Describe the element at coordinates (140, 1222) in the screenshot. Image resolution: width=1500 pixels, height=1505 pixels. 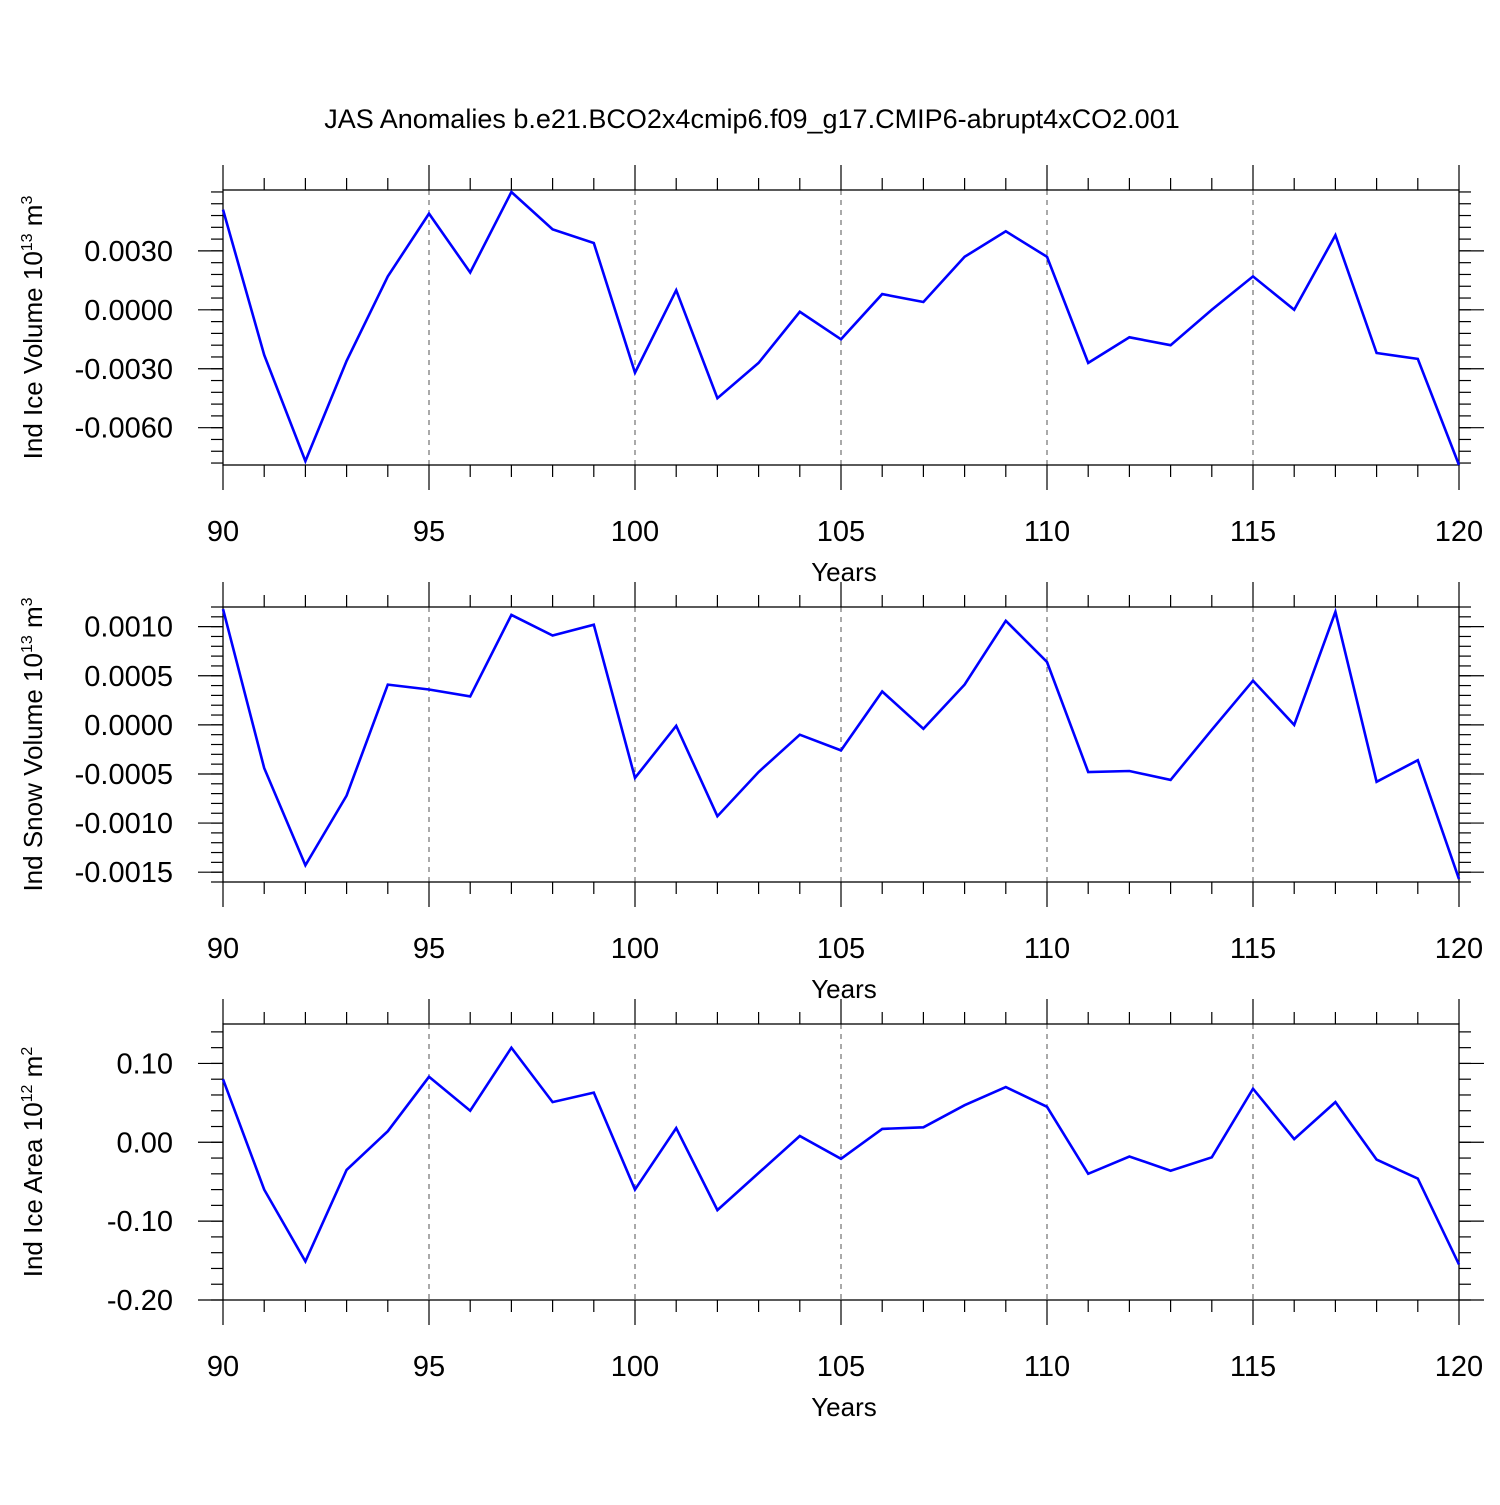
I see `y-tick-label: -0.10` at that location.